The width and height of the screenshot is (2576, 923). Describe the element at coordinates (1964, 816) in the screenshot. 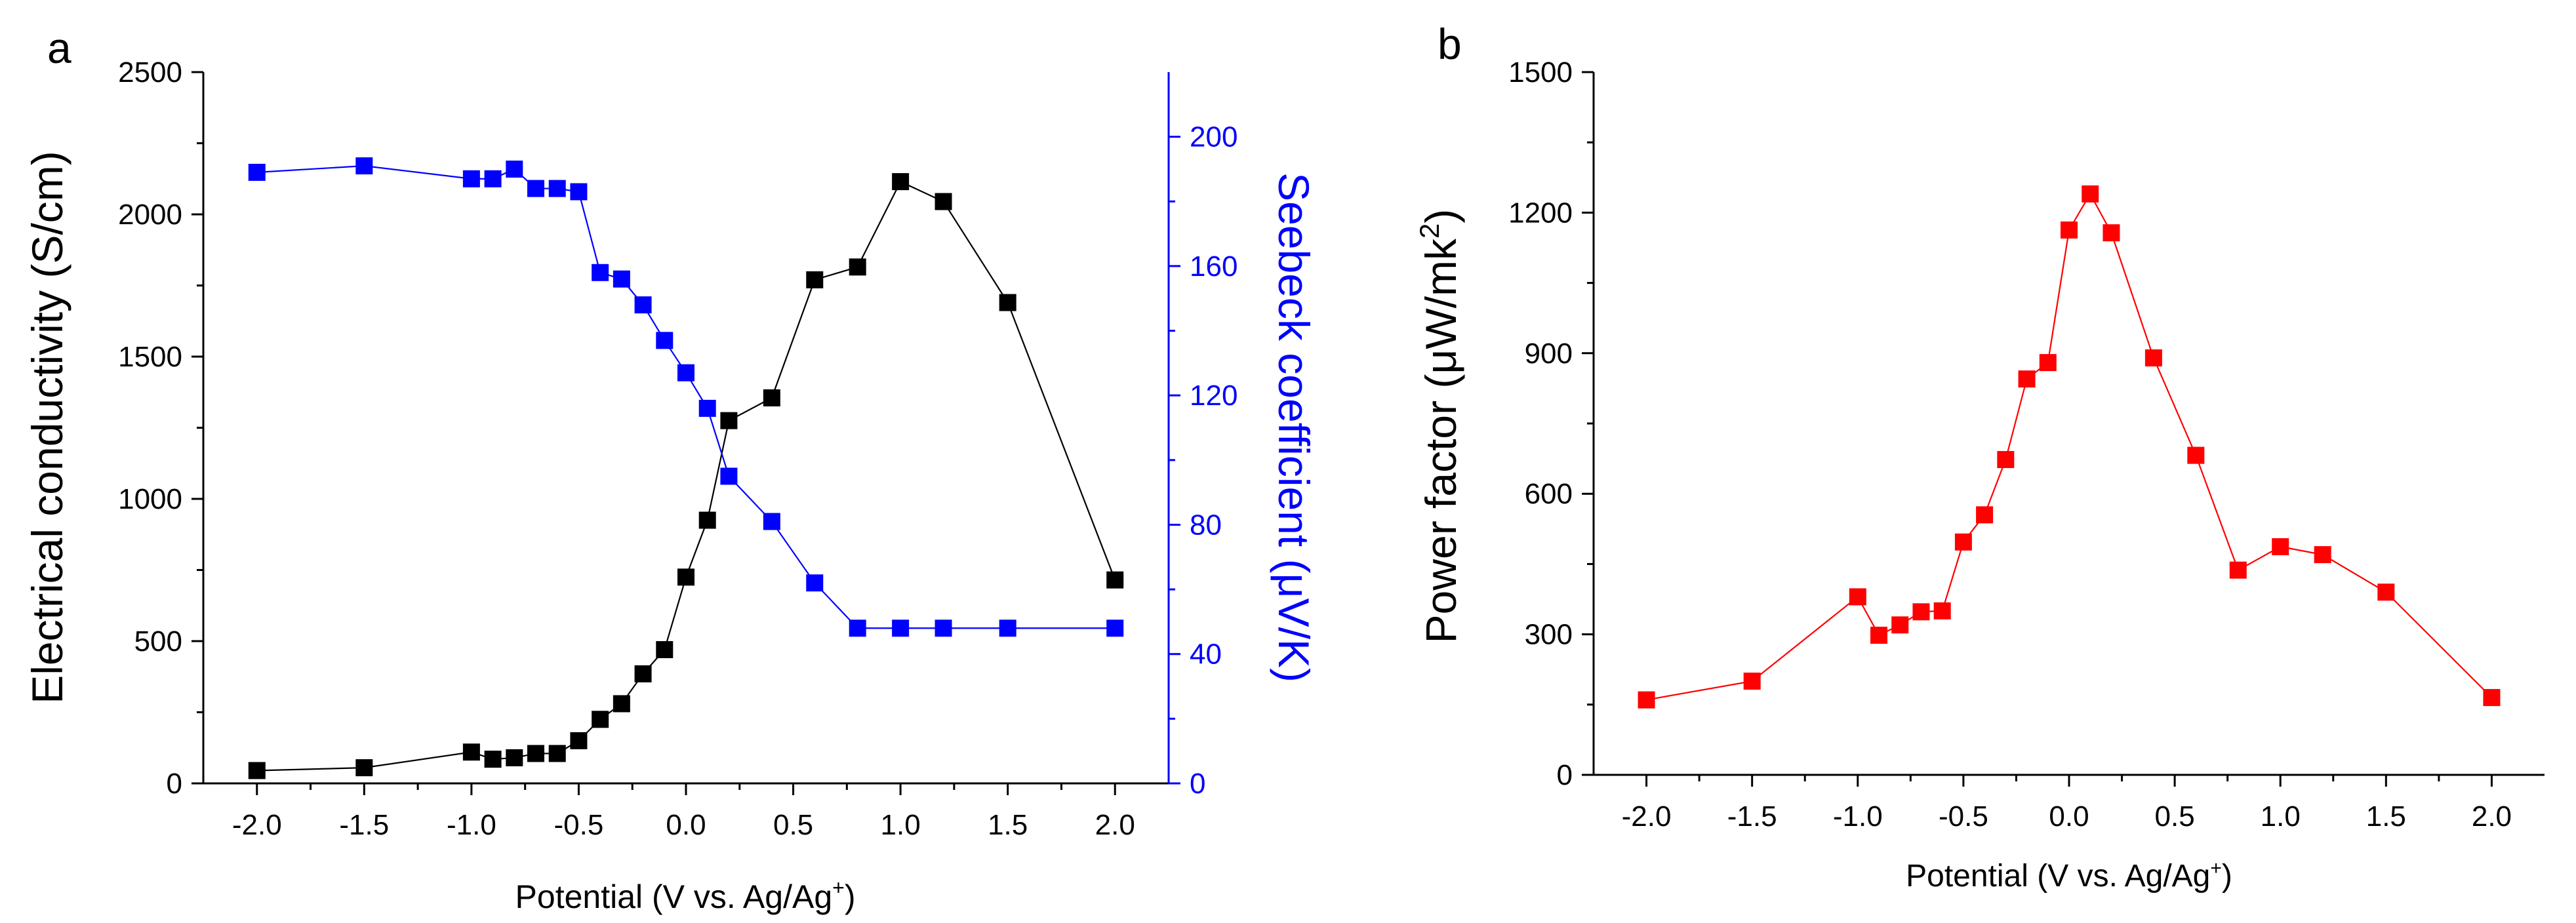

I see `panel-b-x-tick-label: -0.5` at that location.